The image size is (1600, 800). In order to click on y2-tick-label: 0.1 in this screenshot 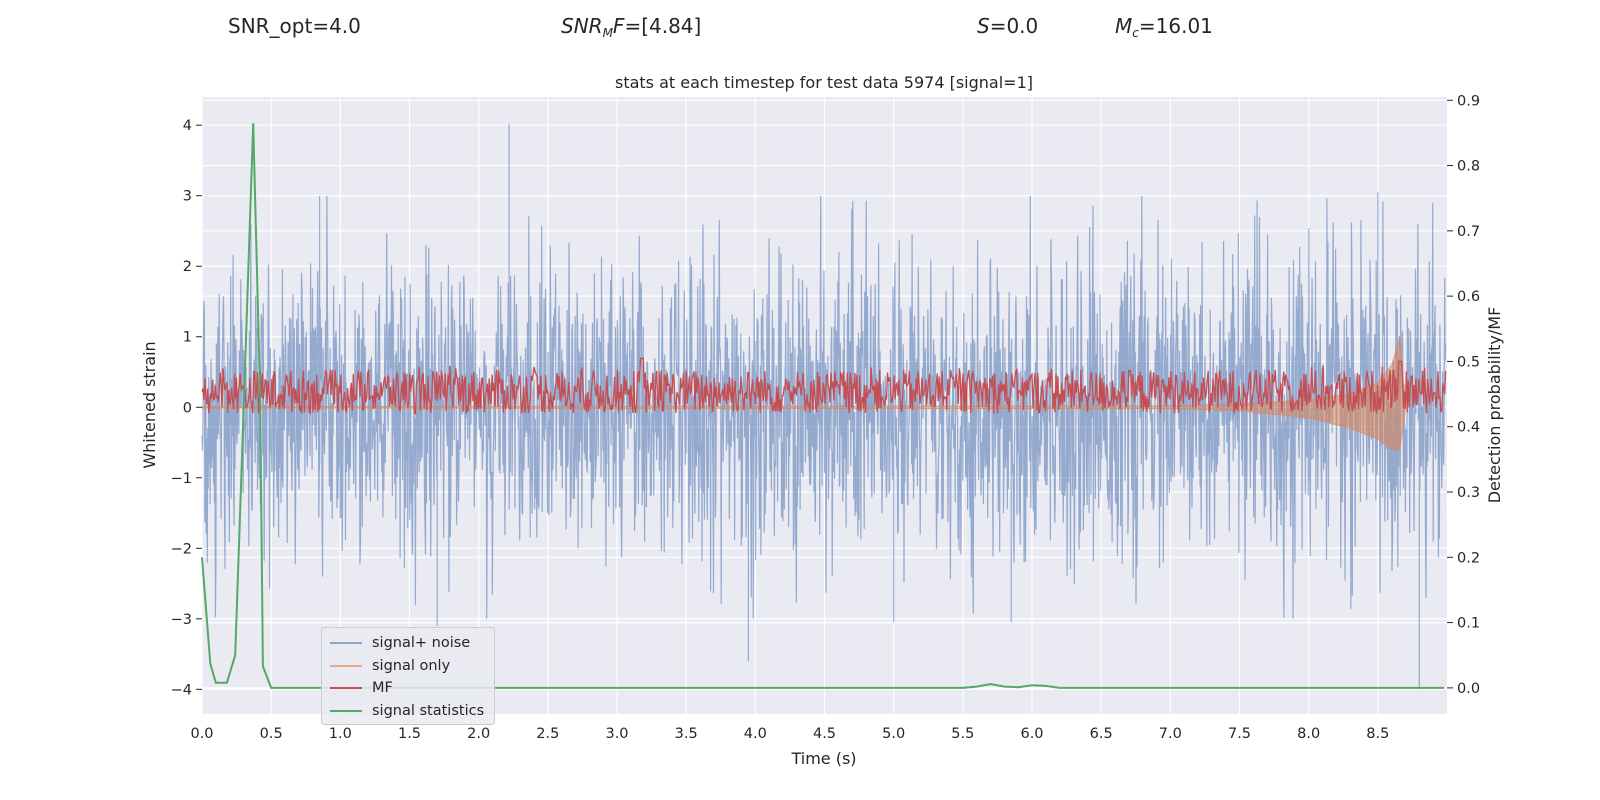, I will do `click(1468, 624)`.